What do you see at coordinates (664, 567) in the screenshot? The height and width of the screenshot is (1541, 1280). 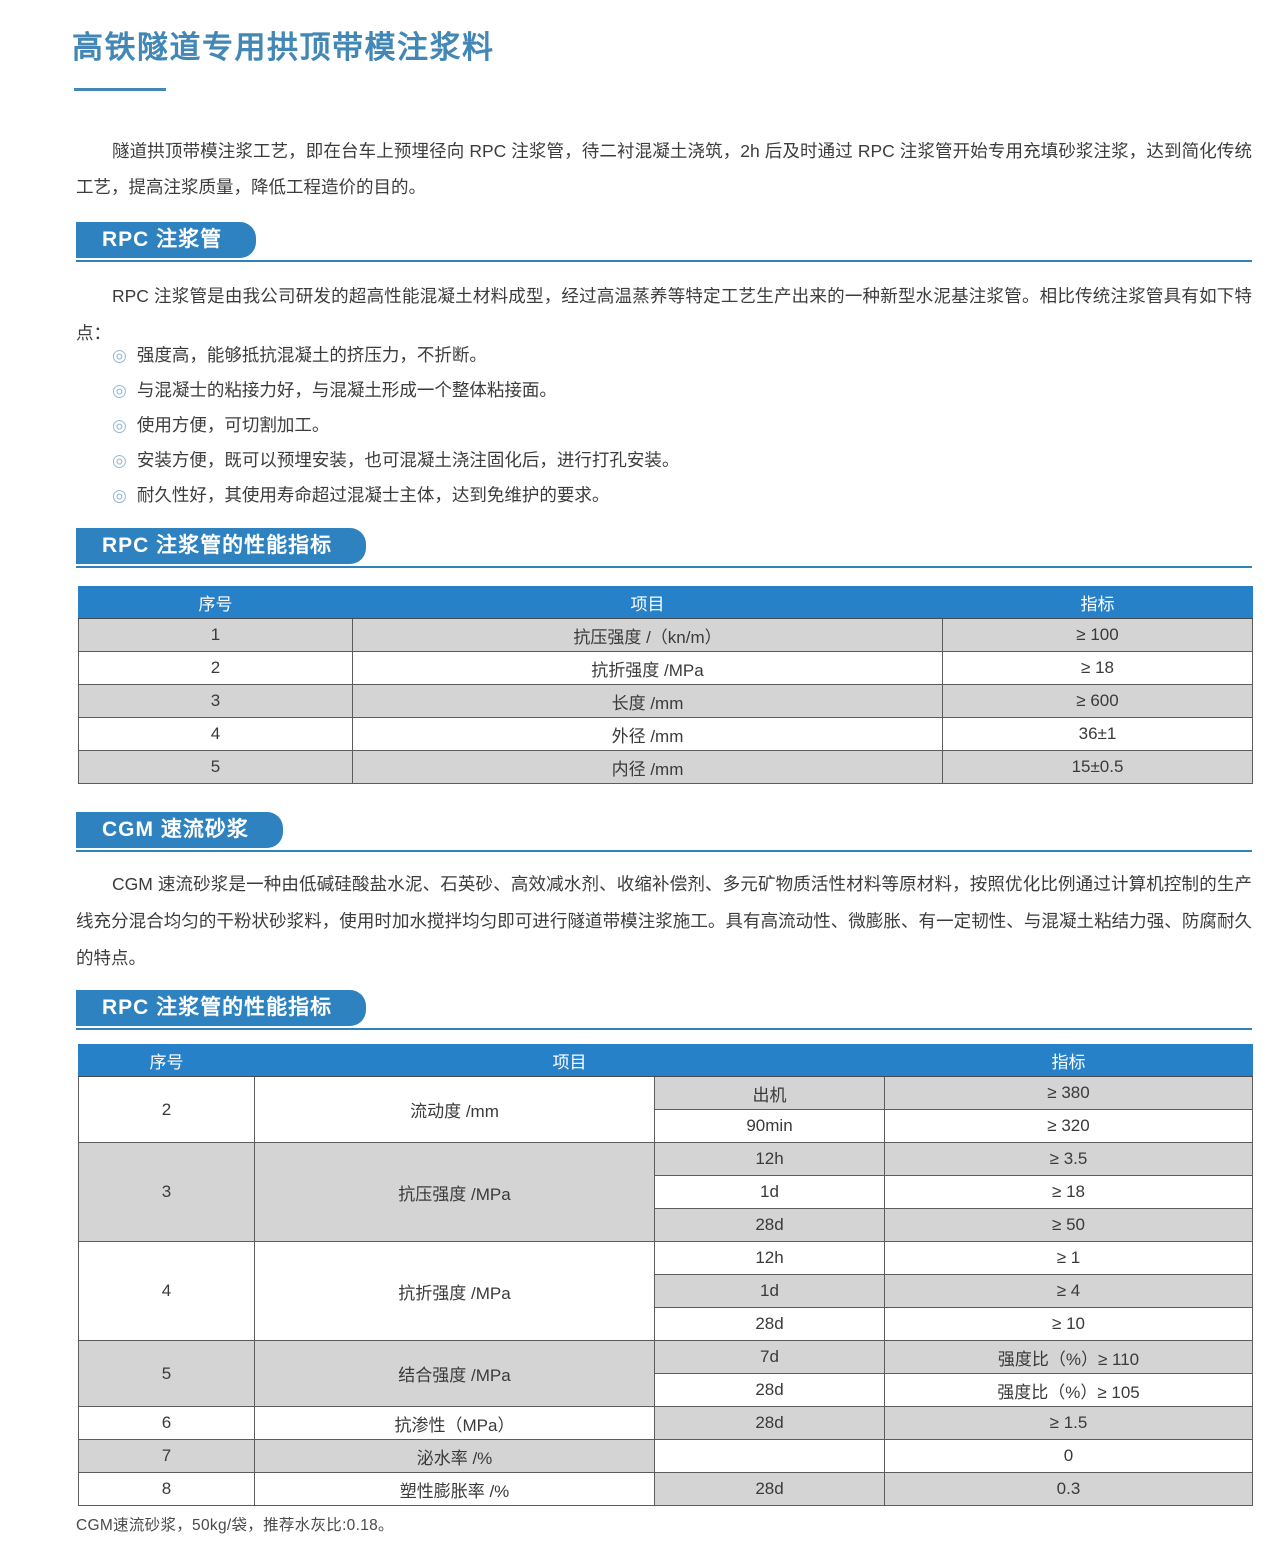 I see `section-underline-rpc-spec` at bounding box center [664, 567].